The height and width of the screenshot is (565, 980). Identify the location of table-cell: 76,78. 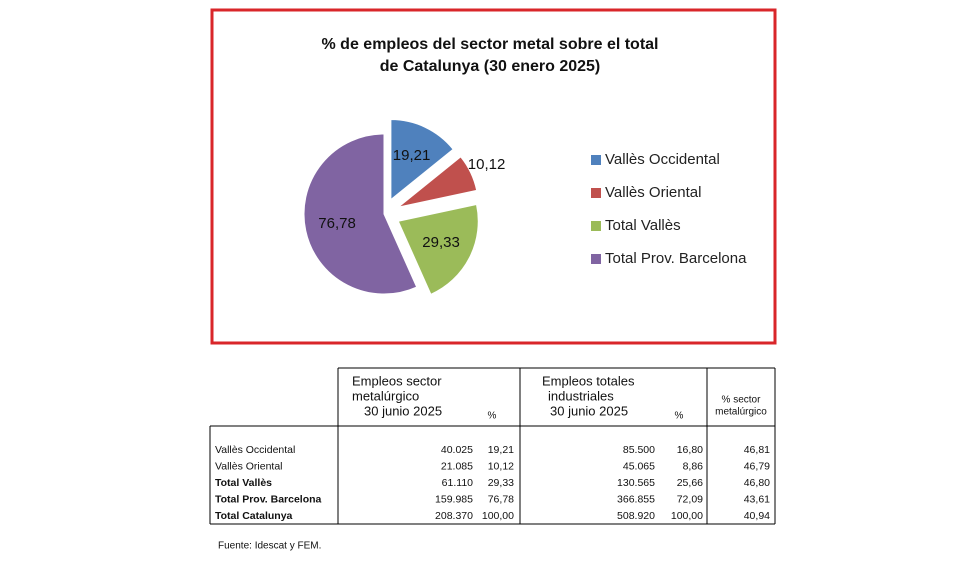
(501, 499).